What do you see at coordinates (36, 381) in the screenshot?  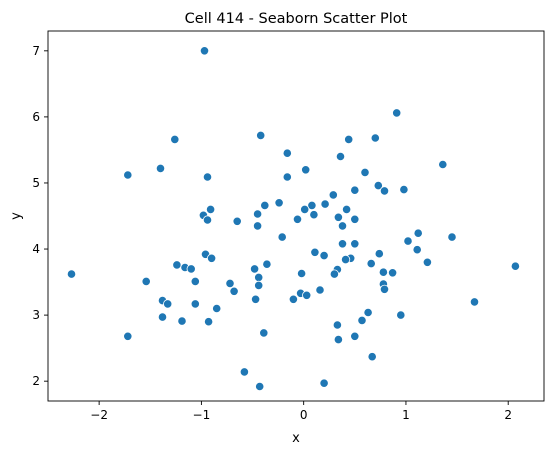 I see `y-tick-label: 2` at bounding box center [36, 381].